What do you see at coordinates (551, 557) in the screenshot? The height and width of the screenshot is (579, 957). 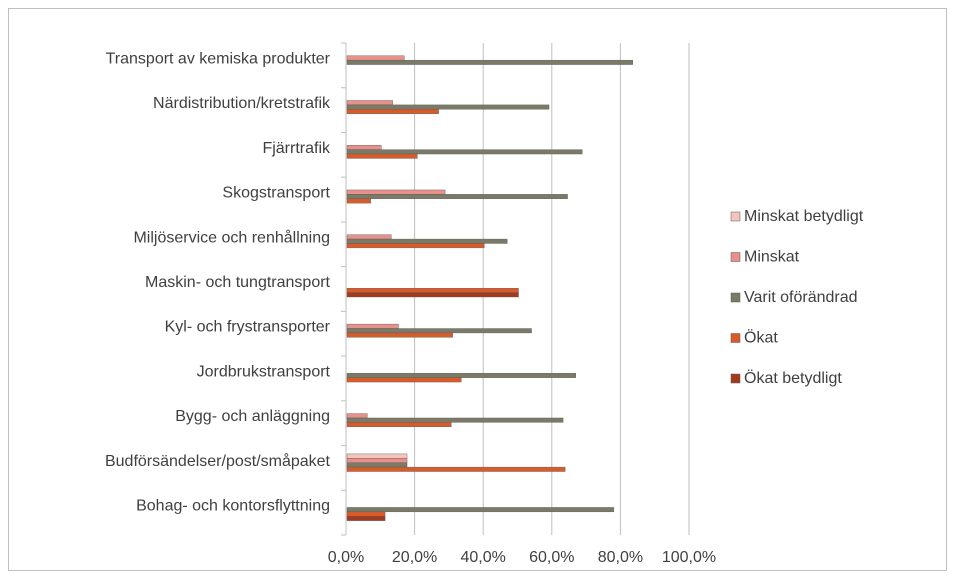 I see `x-tick-label: 60,0%` at bounding box center [551, 557].